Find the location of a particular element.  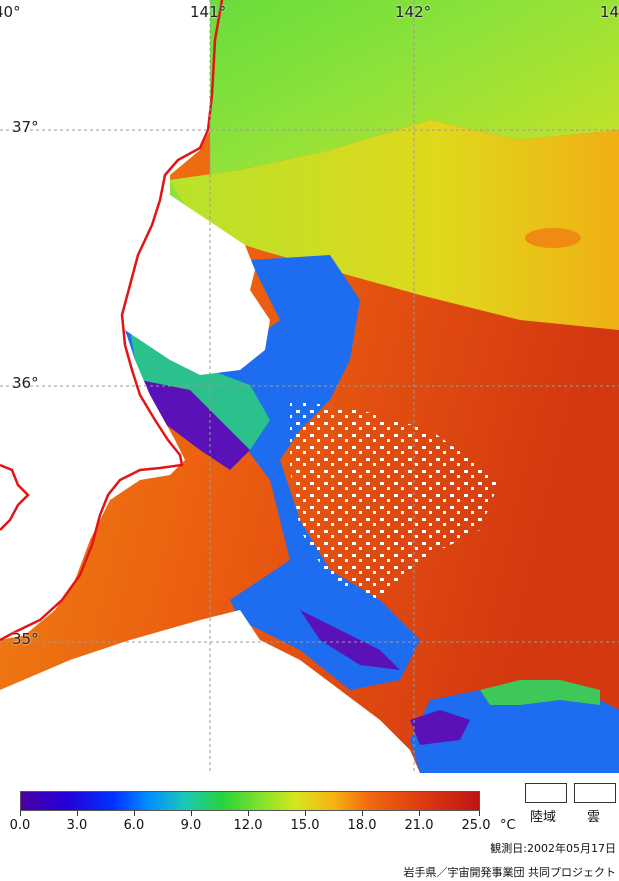

coastline-inlet is located at coordinates (15, 497).